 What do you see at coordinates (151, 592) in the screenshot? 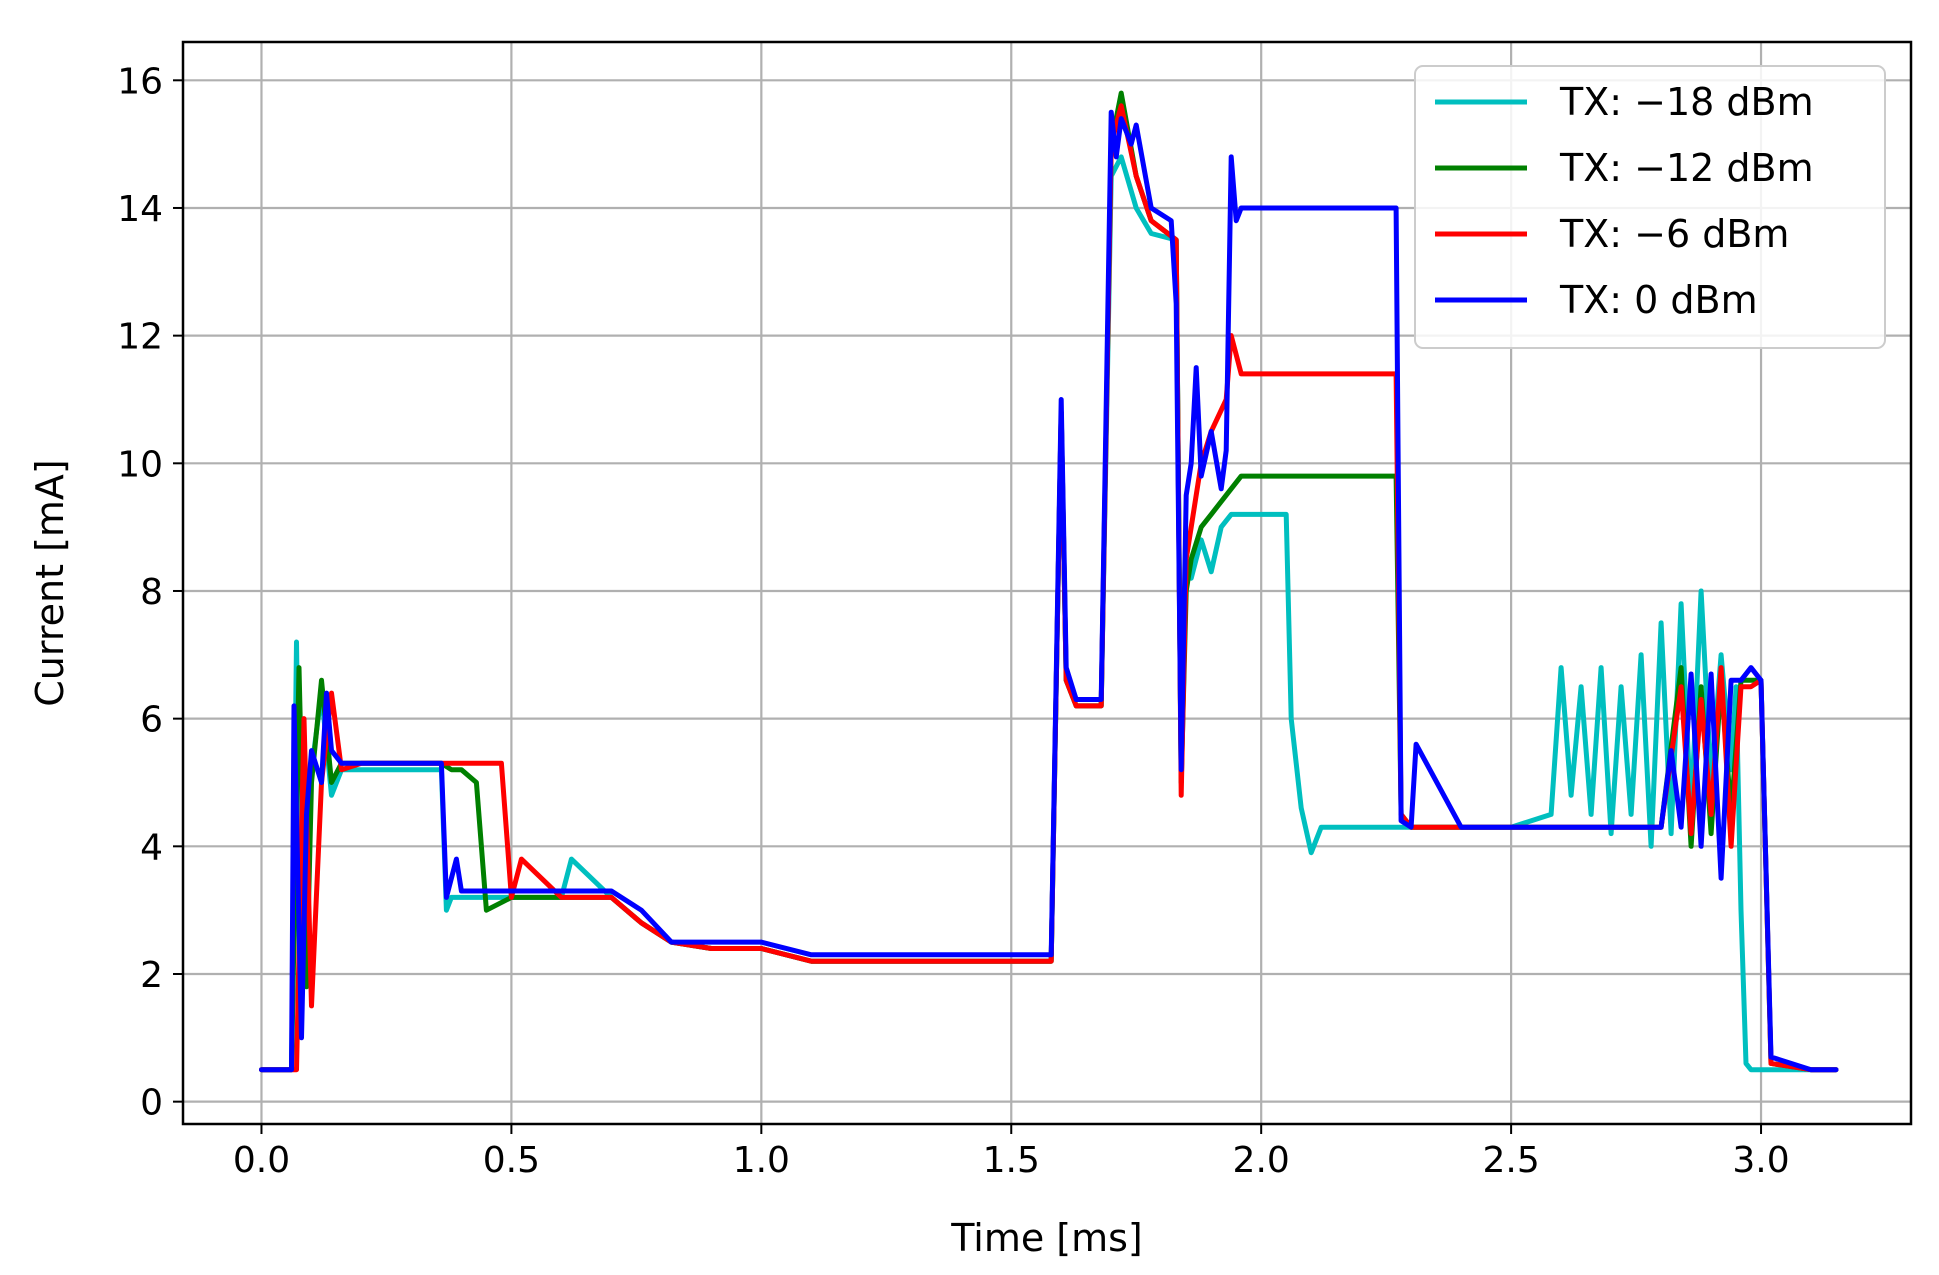
I see `y-tick-label: 8` at bounding box center [151, 592].